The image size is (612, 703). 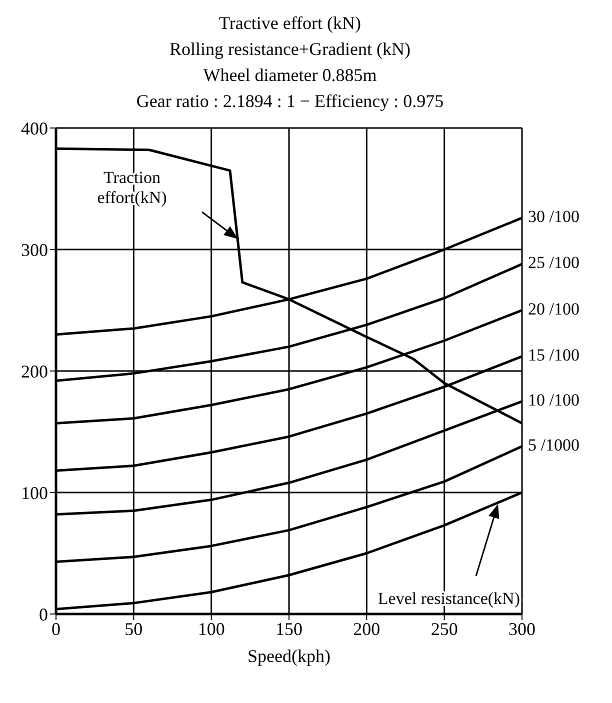 I want to click on x-tick-label: 200, so click(x=366, y=628).